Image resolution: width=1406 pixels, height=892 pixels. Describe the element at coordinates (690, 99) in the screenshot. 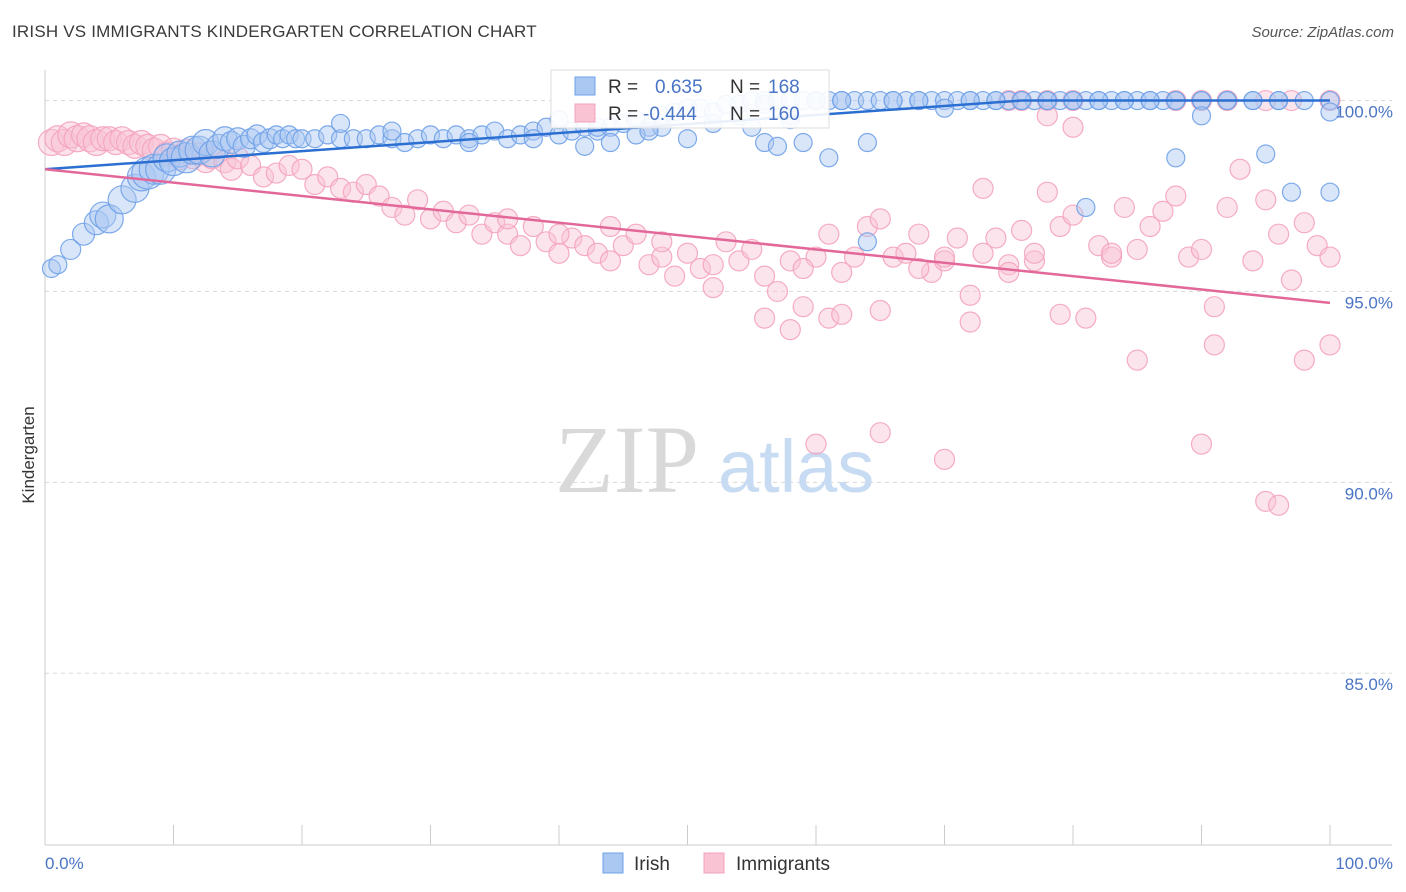

I see `legend-top: R = 0.635 N = 168 R = -0.444 N = 160` at that location.